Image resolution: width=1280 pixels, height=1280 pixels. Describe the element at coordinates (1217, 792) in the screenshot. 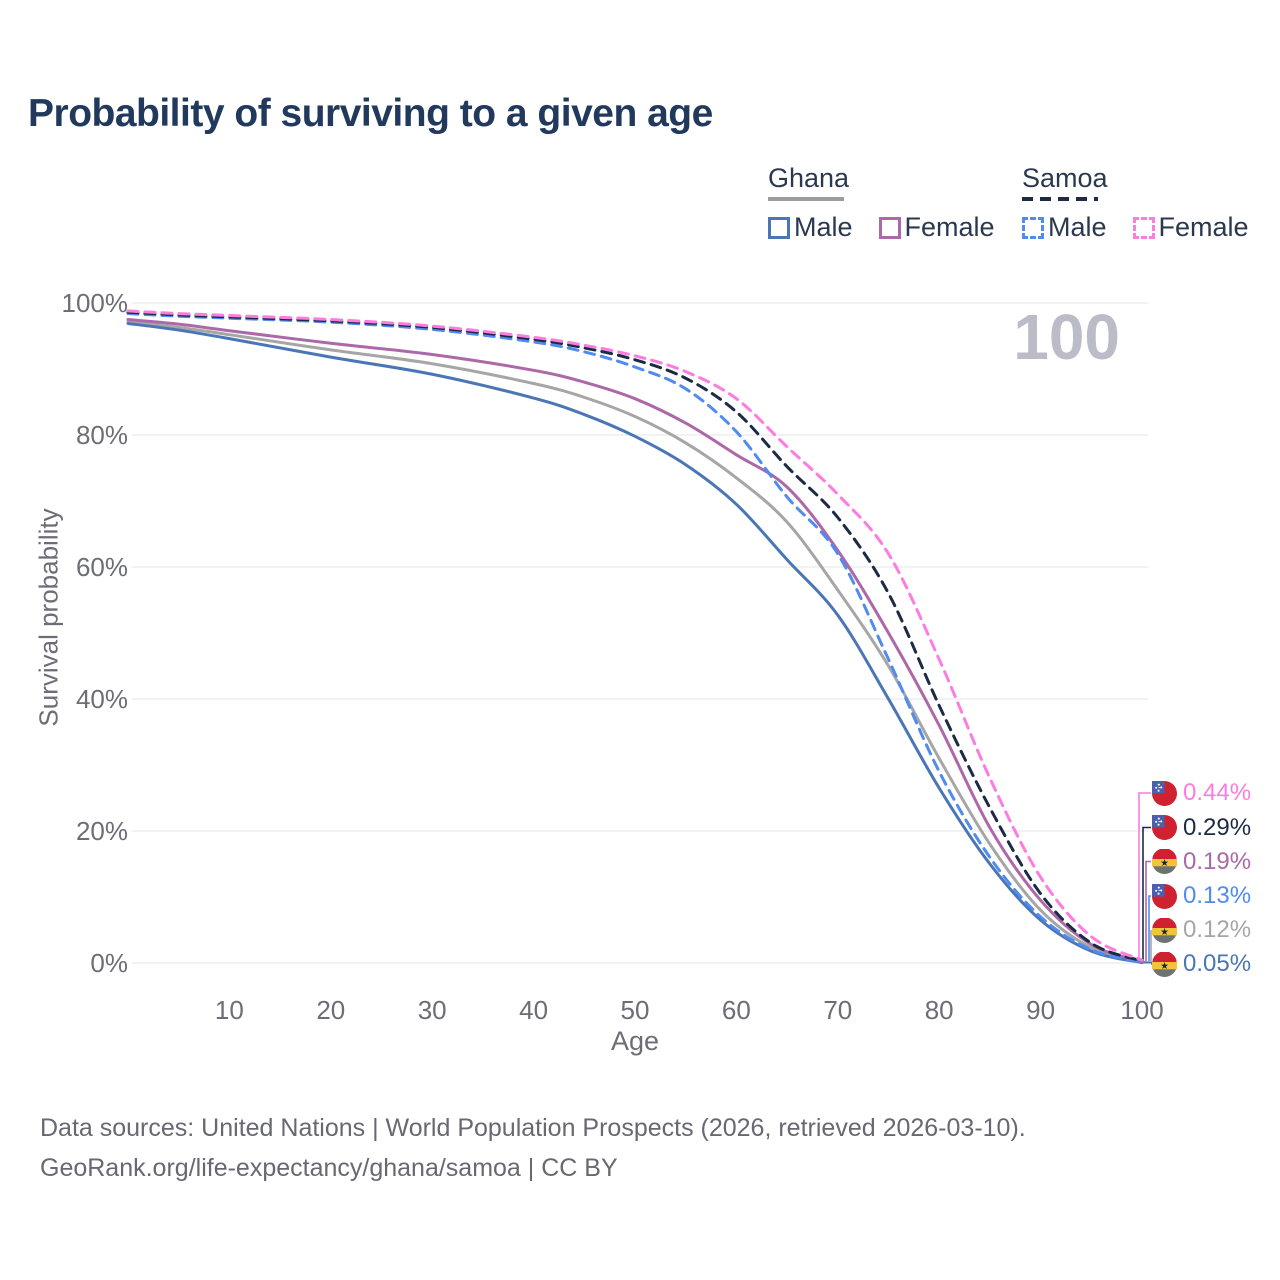

I see `end-label-value: 0.44%` at that location.